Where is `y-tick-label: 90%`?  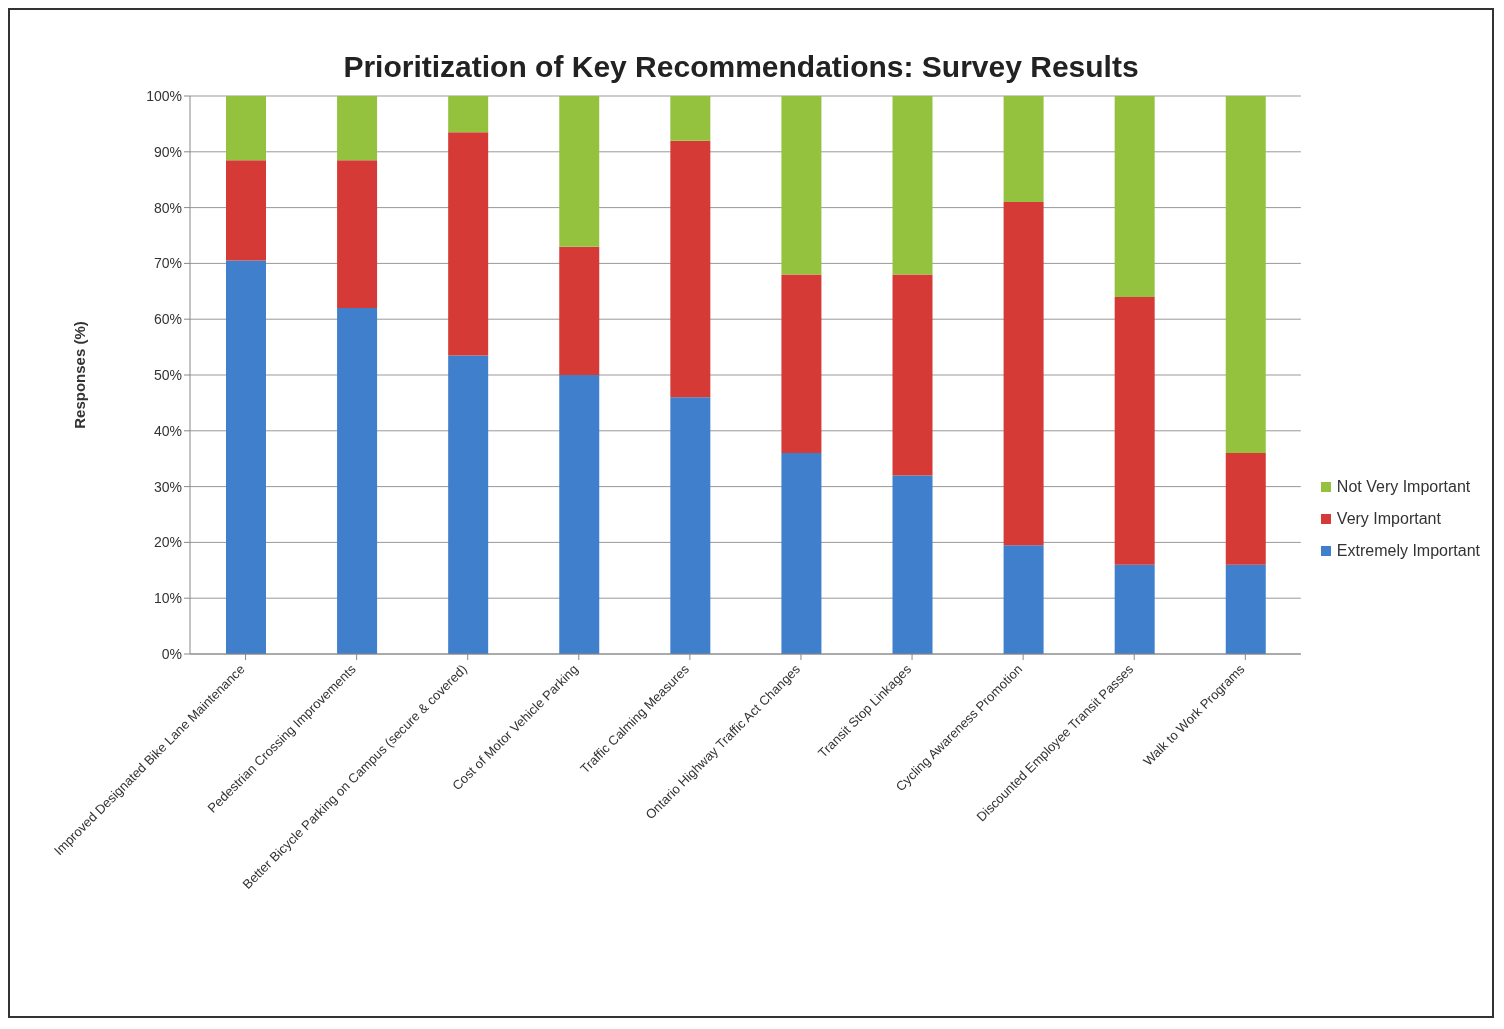 y-tick-label: 90% is located at coordinates (167, 151).